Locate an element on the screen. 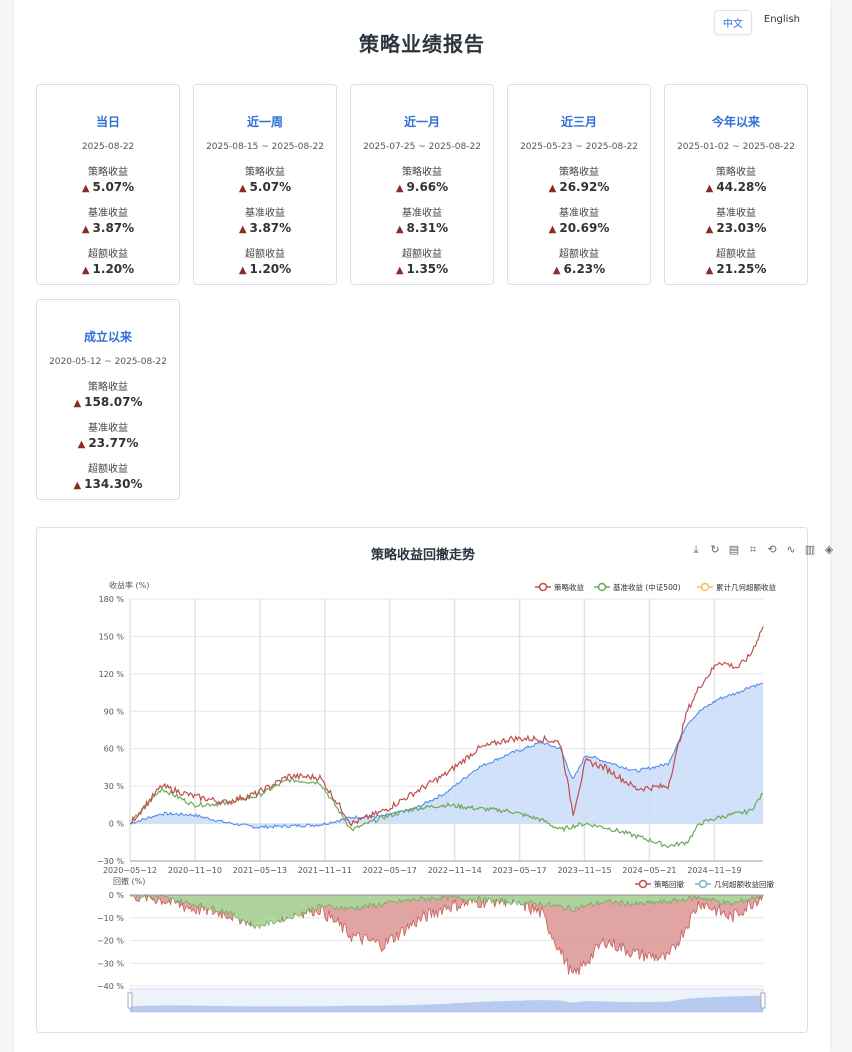 The width and height of the screenshot is (852, 1052). line-chart-icon: ∿ is located at coordinates (791, 549).